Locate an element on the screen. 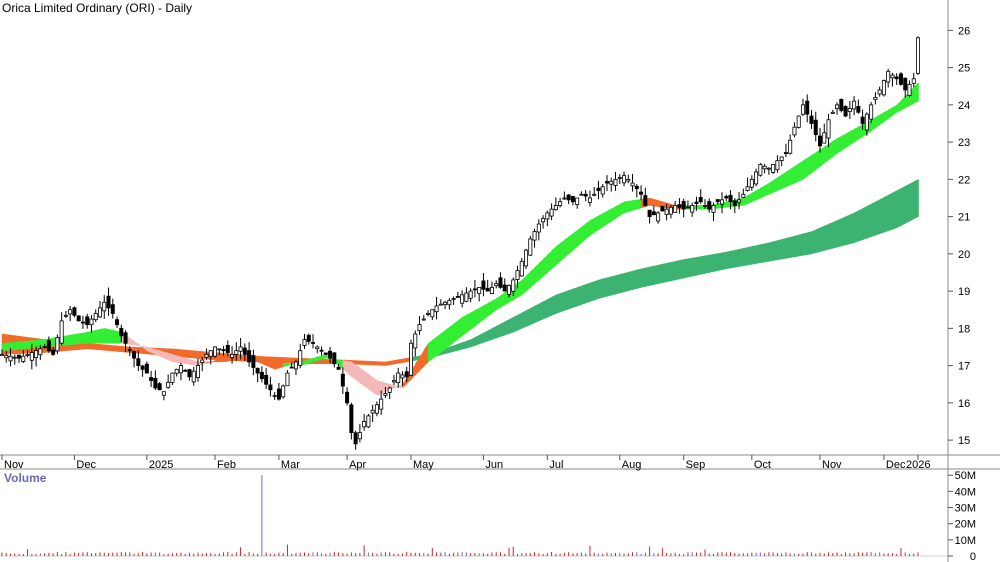 This screenshot has width=1000, height=562. x-tick-label: 2026 is located at coordinates (918, 465).